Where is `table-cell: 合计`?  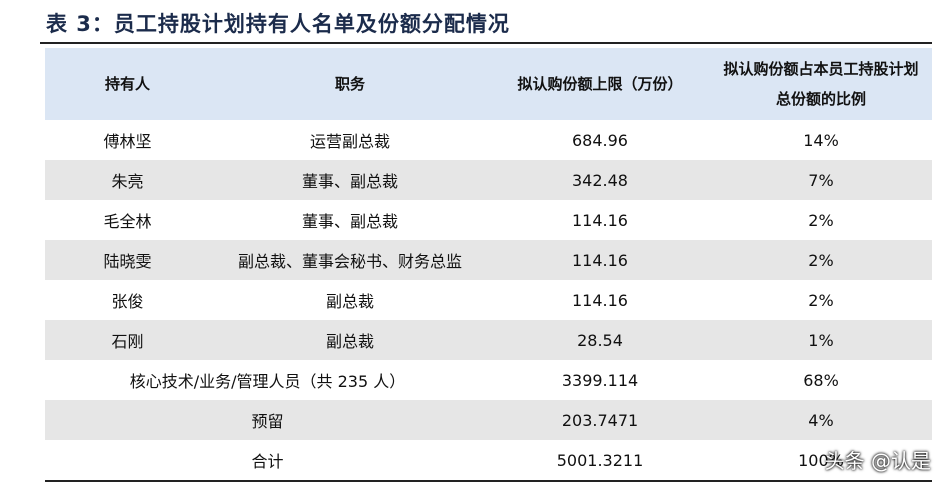 table-cell: 合计 is located at coordinates (267, 461).